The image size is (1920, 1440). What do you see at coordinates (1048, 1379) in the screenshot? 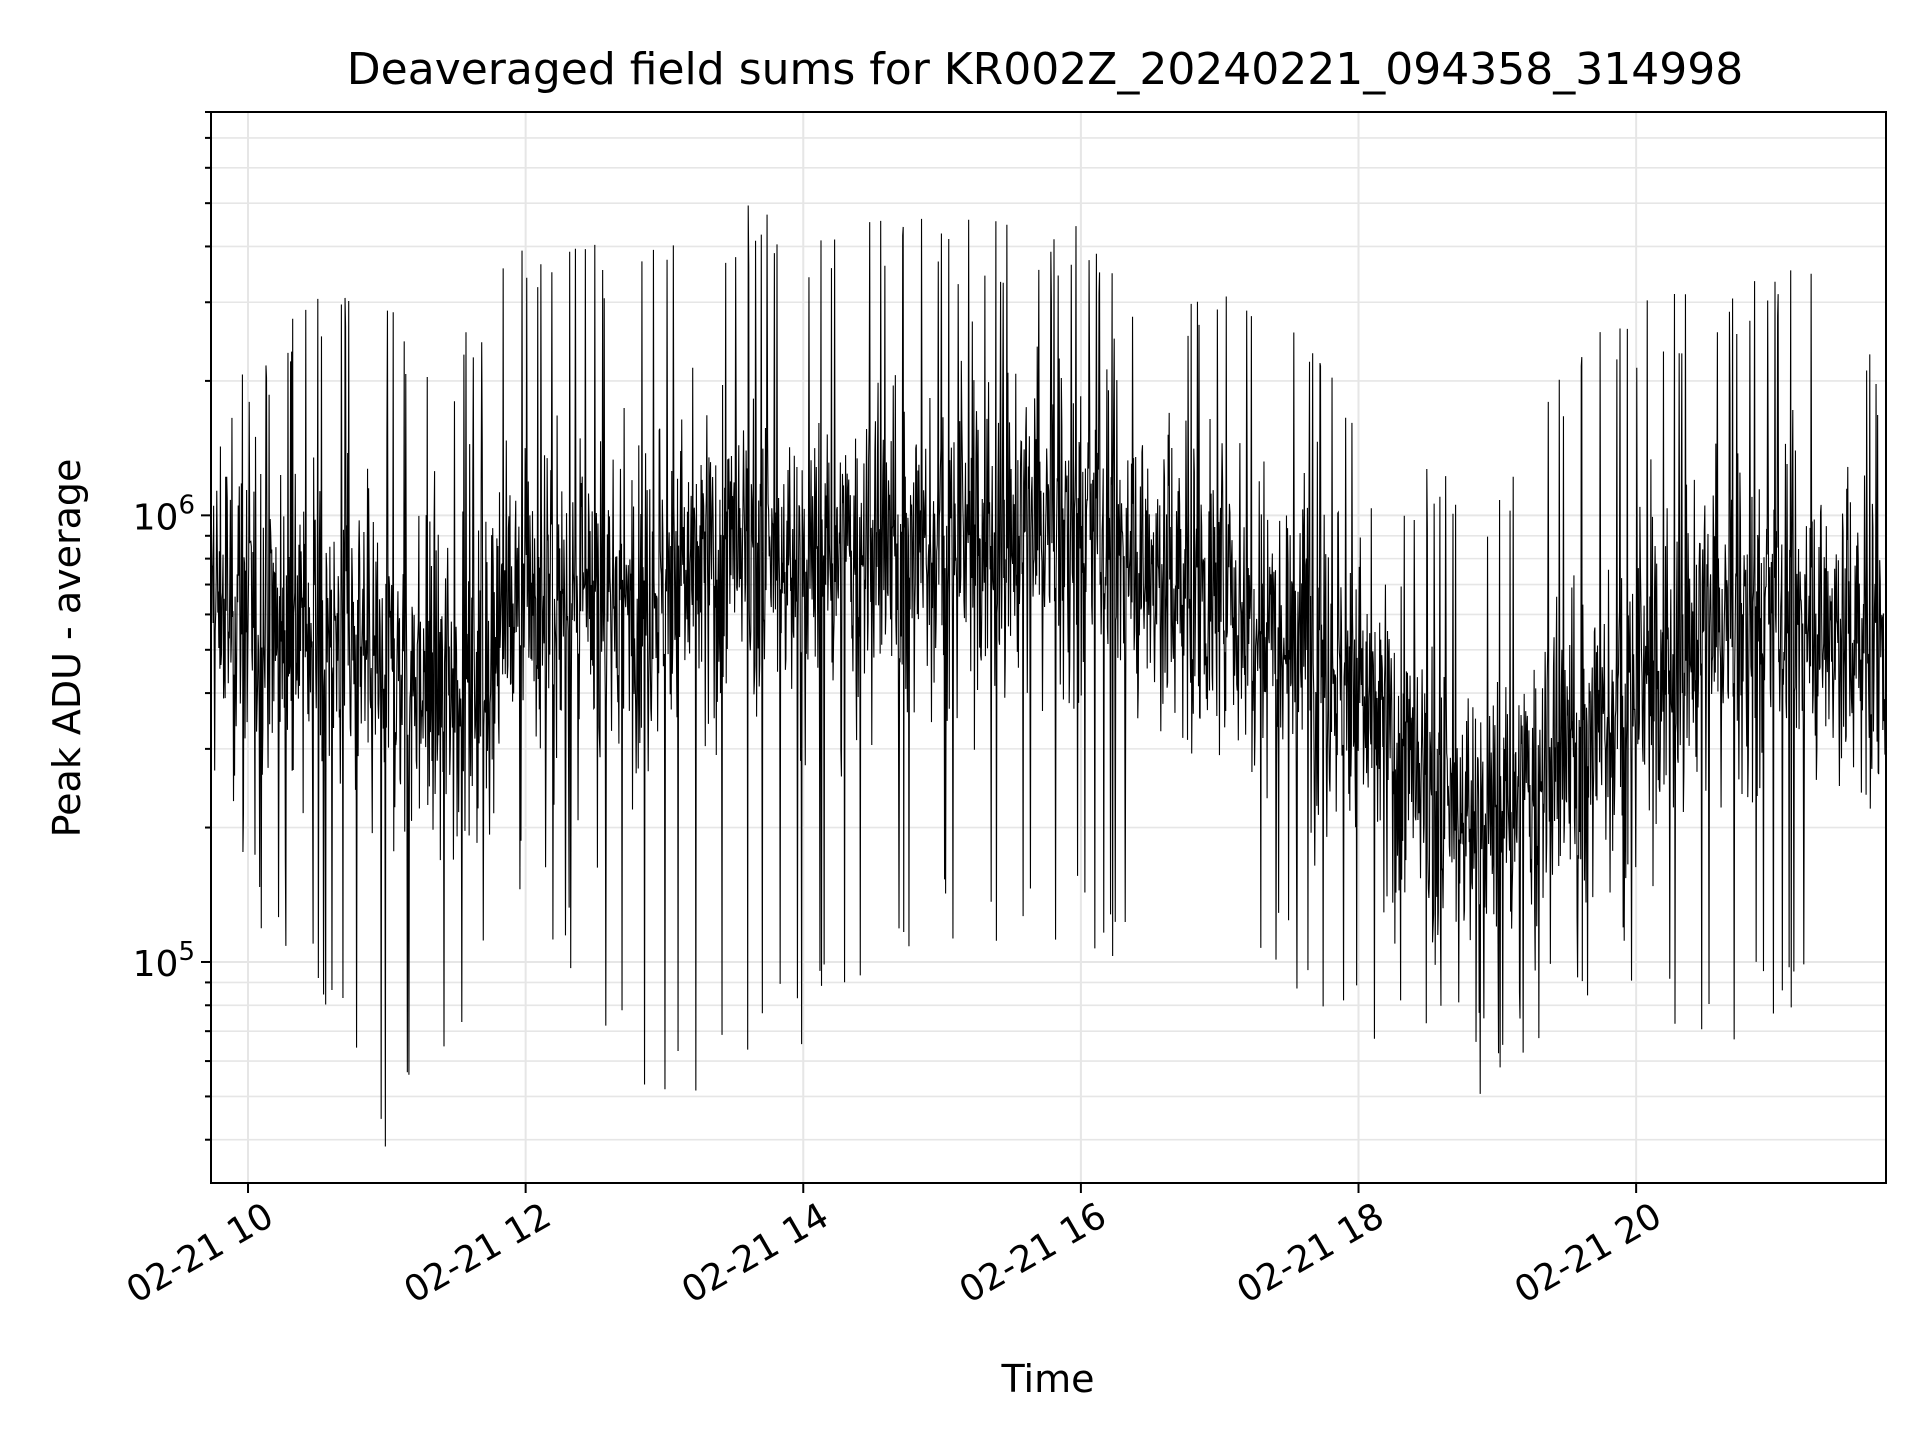
I see `x-axis-label: Time` at bounding box center [1048, 1379].